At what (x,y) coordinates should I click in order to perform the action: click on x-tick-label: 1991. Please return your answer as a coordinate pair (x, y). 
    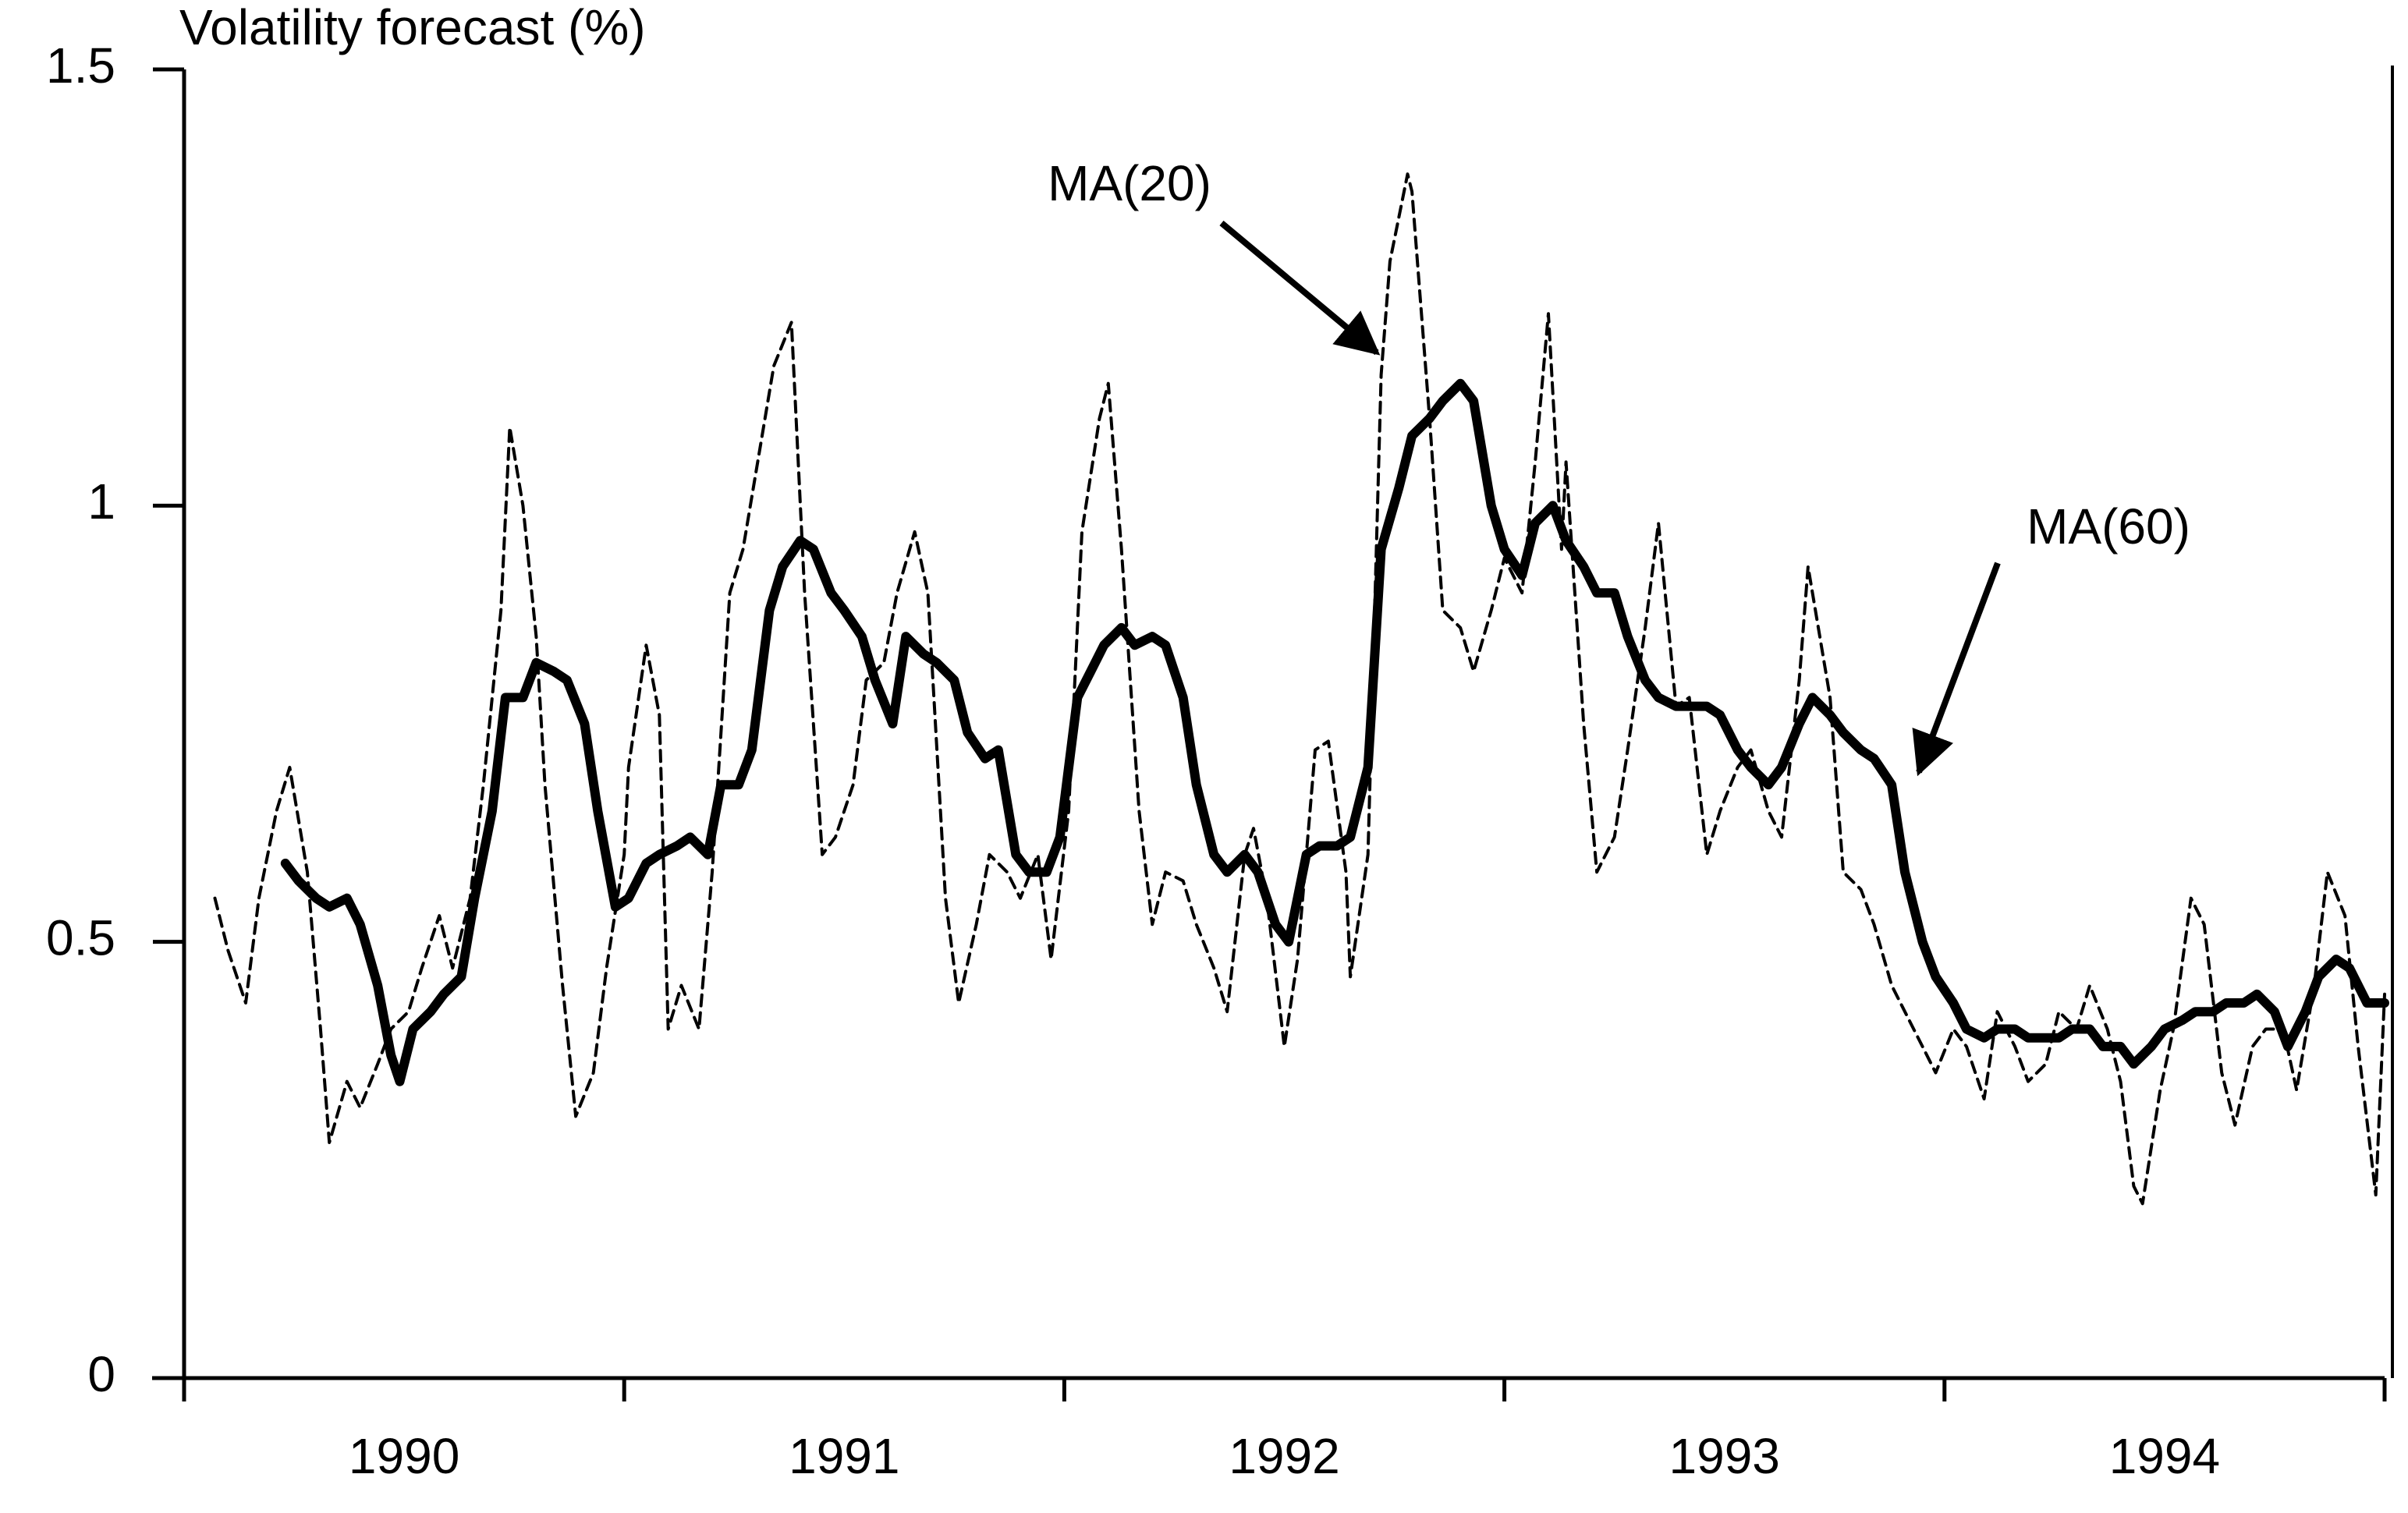
    Looking at the image, I should click on (844, 1456).